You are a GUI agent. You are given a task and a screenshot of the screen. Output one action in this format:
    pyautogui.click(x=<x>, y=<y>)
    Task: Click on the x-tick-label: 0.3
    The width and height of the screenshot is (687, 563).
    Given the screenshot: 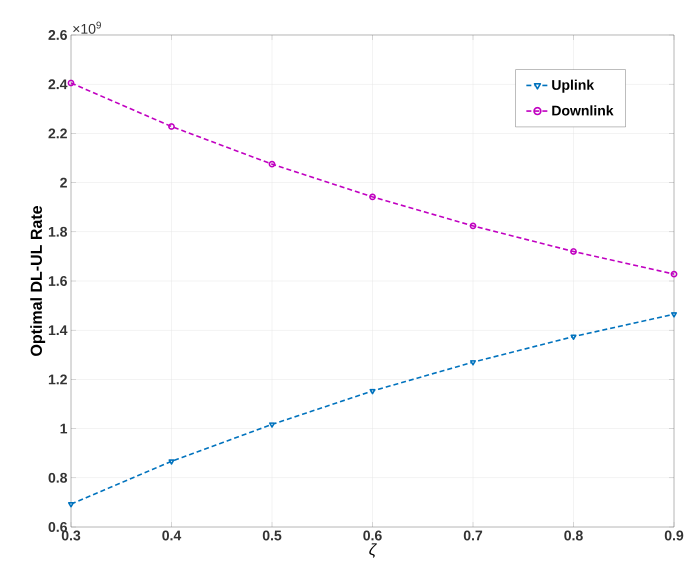 What is the action you would take?
    pyautogui.click(x=71, y=535)
    